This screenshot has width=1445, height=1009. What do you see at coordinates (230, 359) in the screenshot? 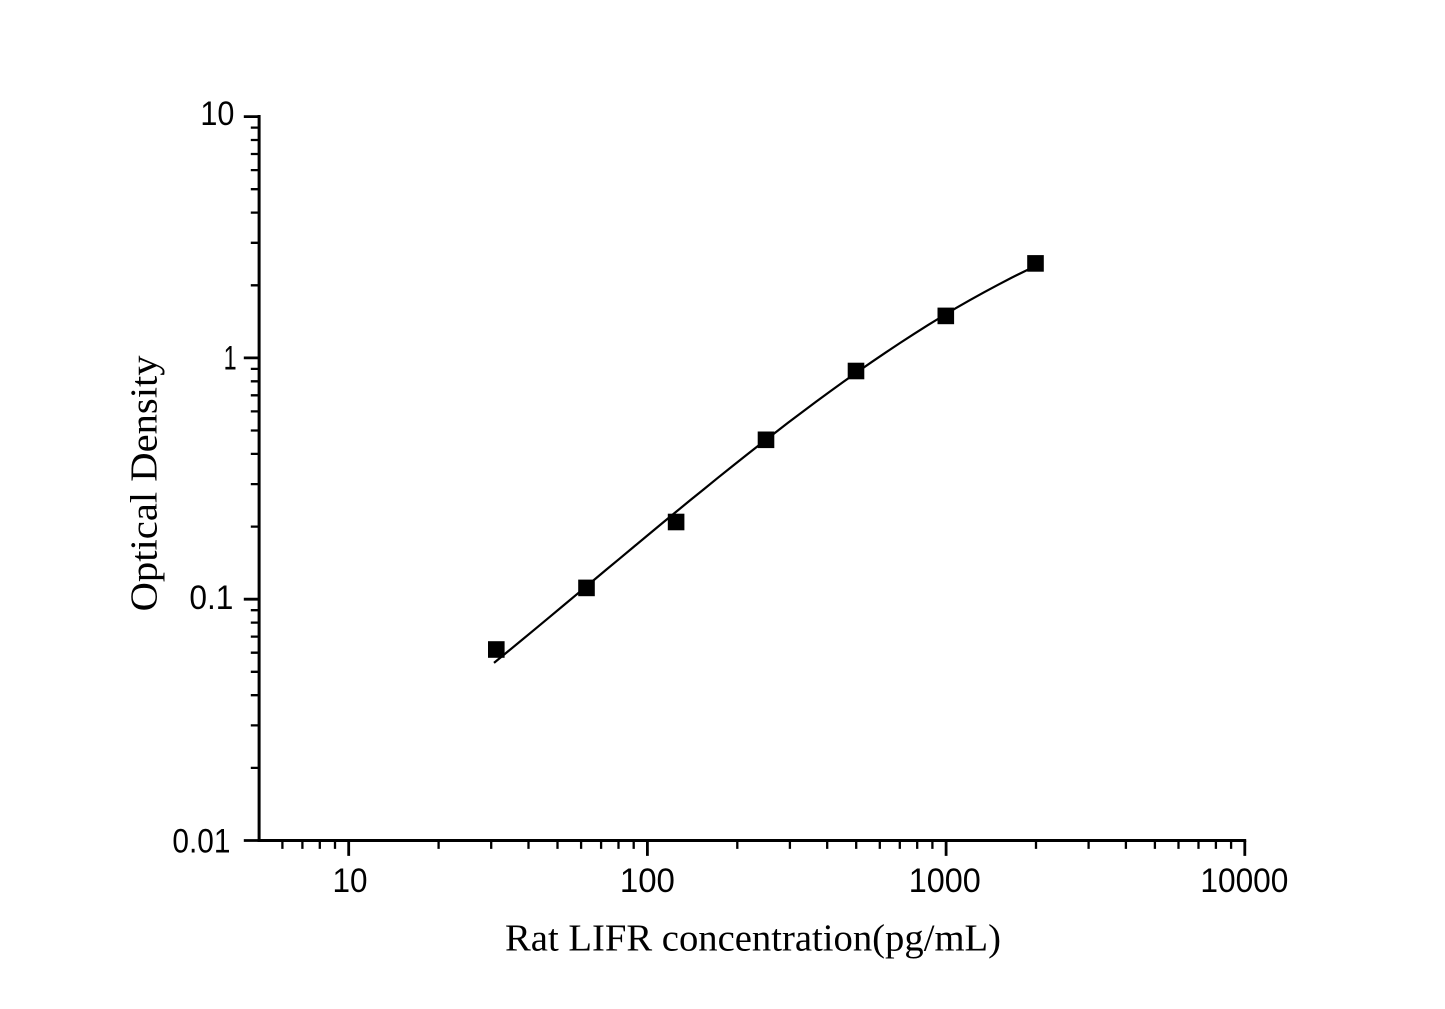
I see `svg-text: 1` at bounding box center [230, 359].